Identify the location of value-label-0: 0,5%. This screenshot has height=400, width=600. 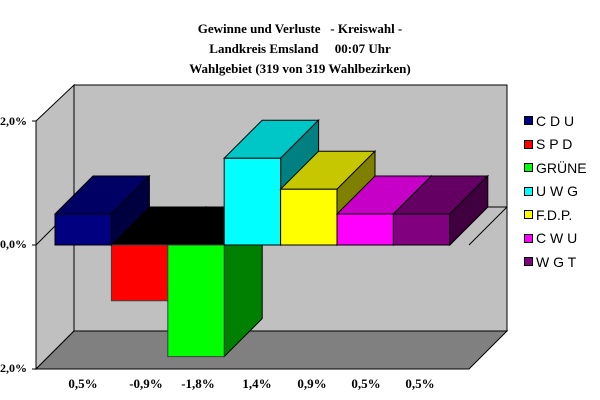
(83, 383).